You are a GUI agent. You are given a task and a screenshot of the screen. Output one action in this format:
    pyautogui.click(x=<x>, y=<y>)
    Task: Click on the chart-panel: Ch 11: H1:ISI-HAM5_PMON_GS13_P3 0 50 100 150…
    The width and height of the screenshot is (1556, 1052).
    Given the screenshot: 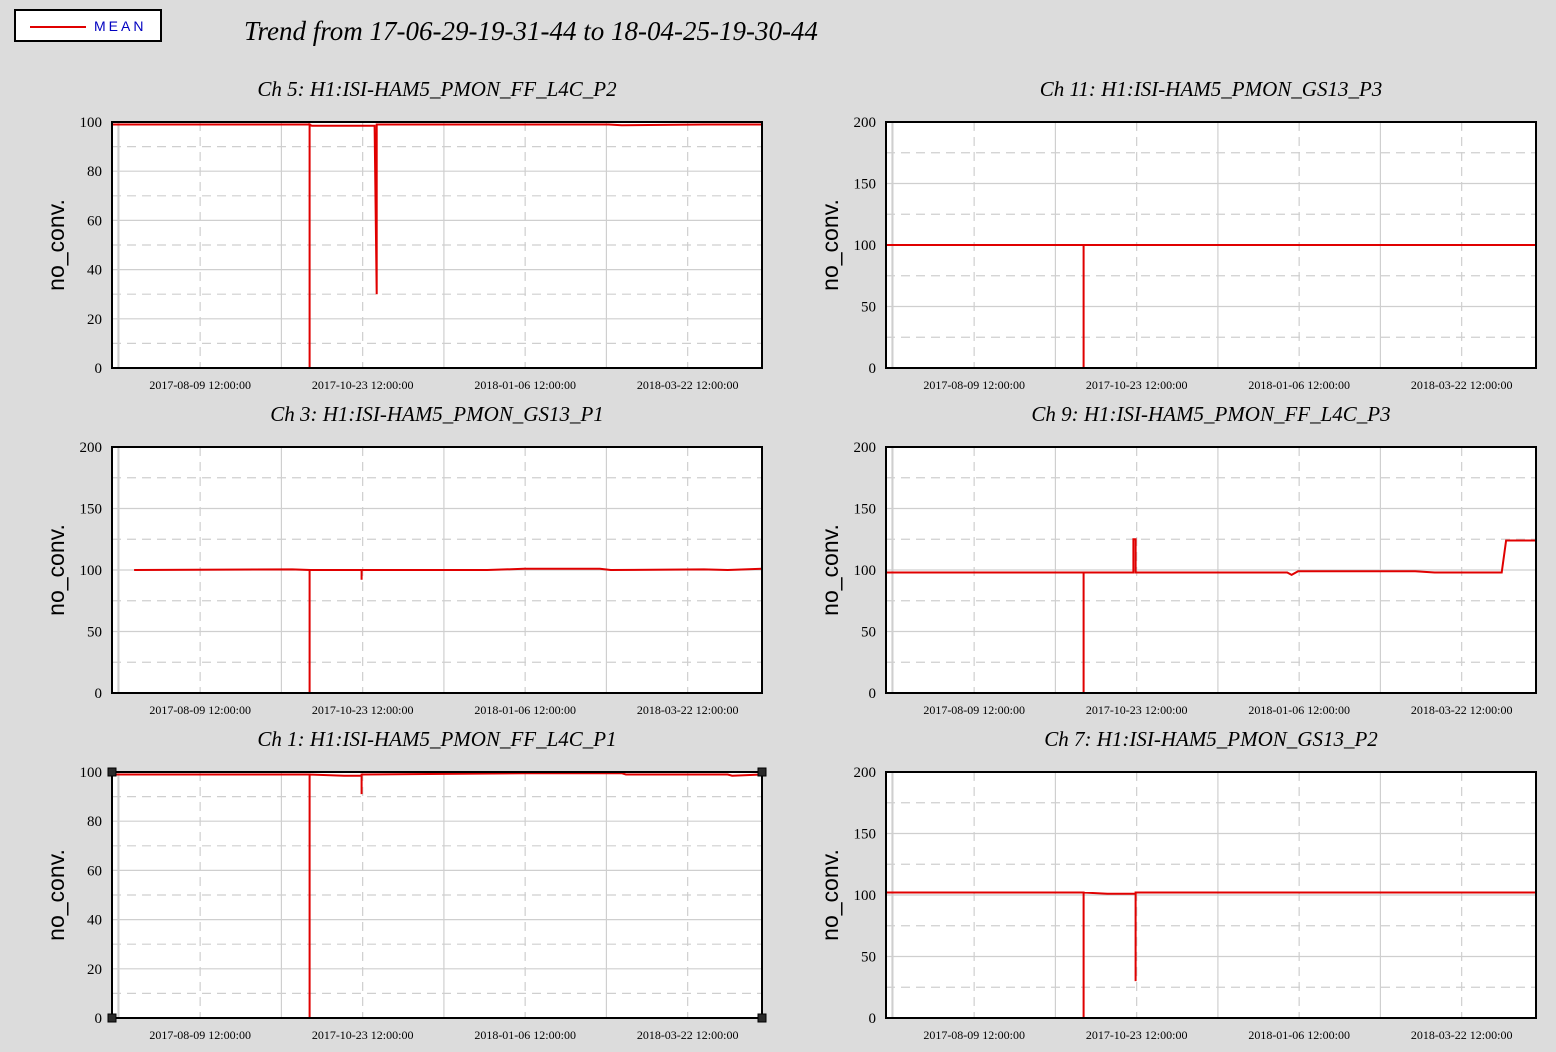 What is the action you would take?
    pyautogui.click(x=1177, y=234)
    